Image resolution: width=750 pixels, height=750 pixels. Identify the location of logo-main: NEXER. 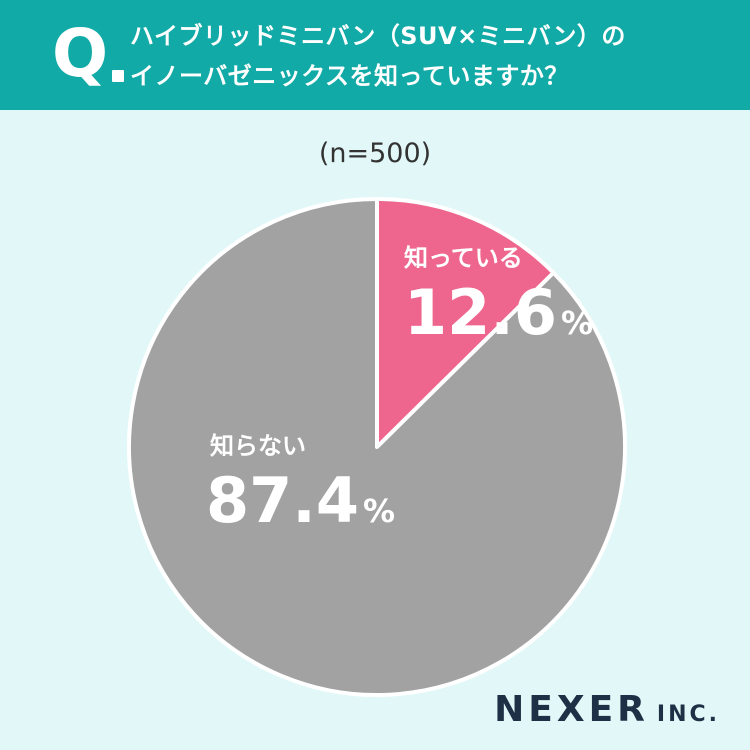
(571, 709).